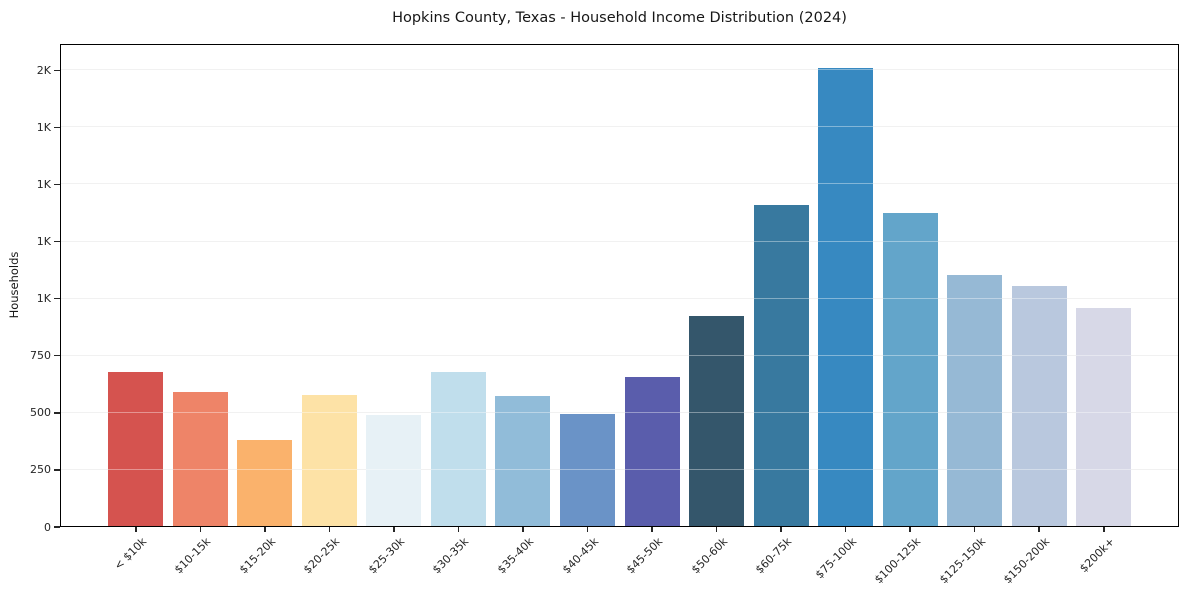 This screenshot has width=1189, height=590. Describe the element at coordinates (898, 561) in the screenshot. I see `x-tick-label: $100-125k` at that location.